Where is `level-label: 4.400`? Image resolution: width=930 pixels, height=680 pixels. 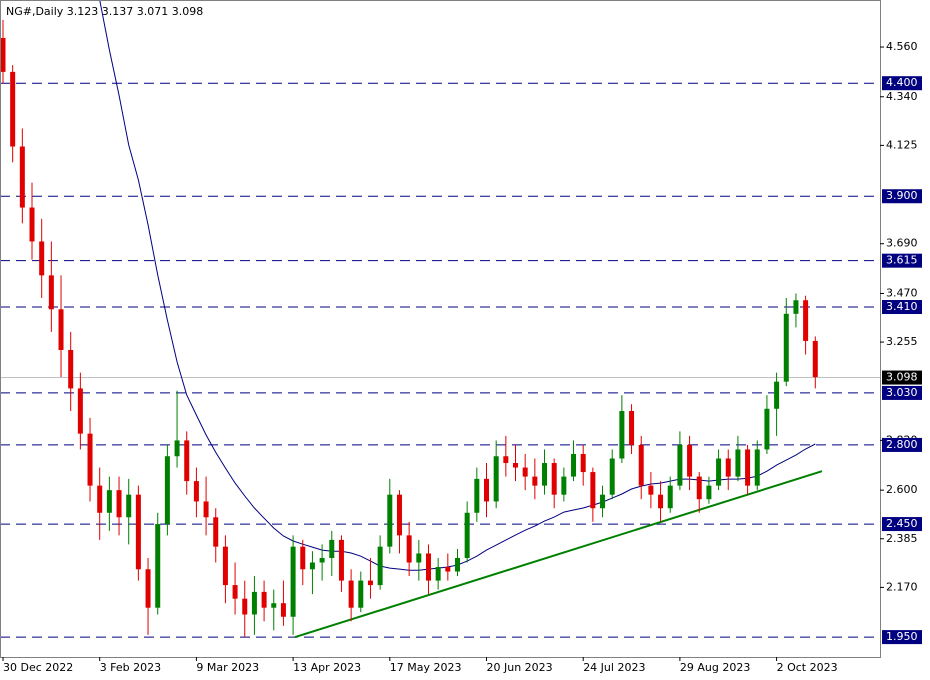
level-label: 4.400 is located at coordinates (902, 82).